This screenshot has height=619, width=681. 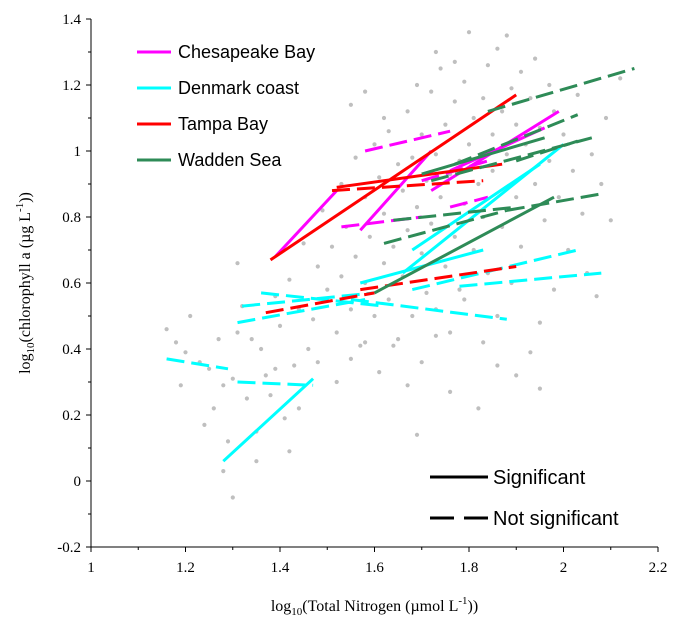 What do you see at coordinates (230, 160) in the screenshot?
I see `wadden-sea-legend-label: Wadden Sea` at bounding box center [230, 160].